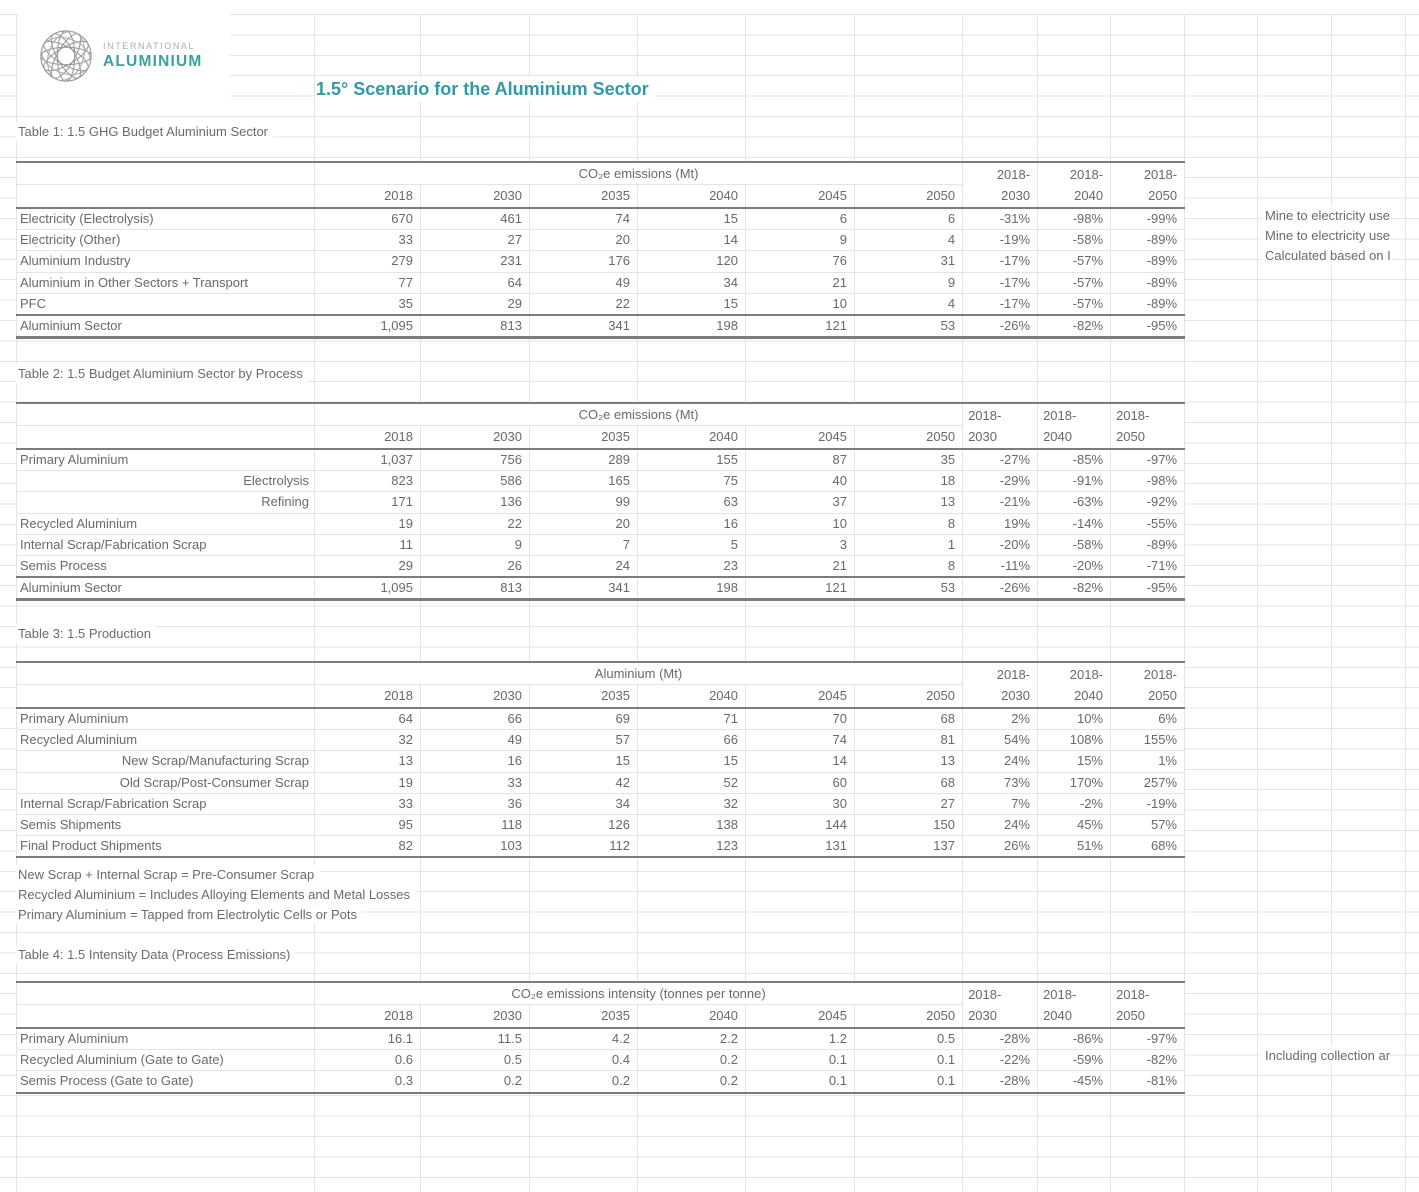  What do you see at coordinates (583, 261) in the screenshot?
I see `value-cell: 176` at bounding box center [583, 261].